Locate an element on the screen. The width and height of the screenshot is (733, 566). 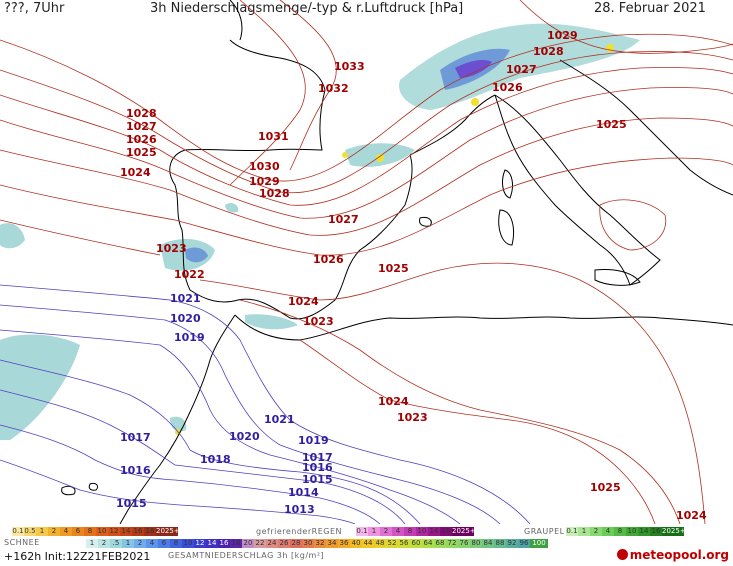
model-run-info: +162h Init:12Z21FEB2021 is located at coordinates (77, 556).